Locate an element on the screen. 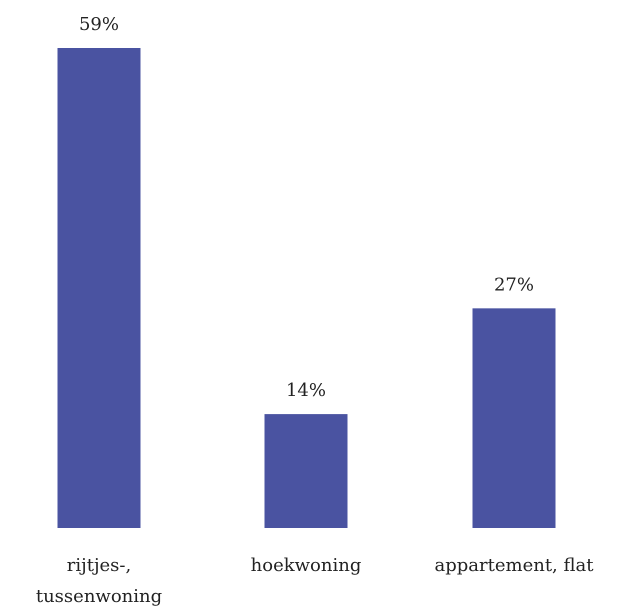 The height and width of the screenshot is (613, 621). data-label-1: 59% is located at coordinates (99, 24).